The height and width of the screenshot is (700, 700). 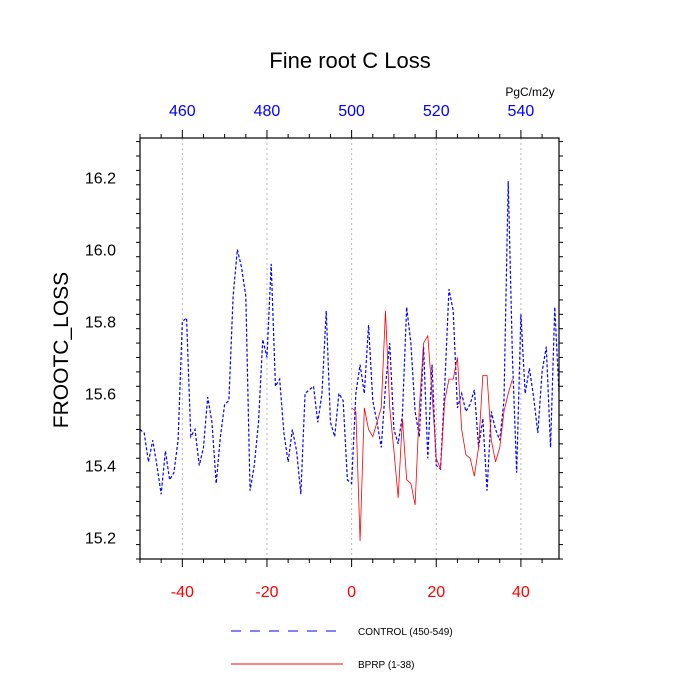 What do you see at coordinates (61, 350) in the screenshot?
I see `y-axis-label: FROOTC_LOSS` at bounding box center [61, 350].